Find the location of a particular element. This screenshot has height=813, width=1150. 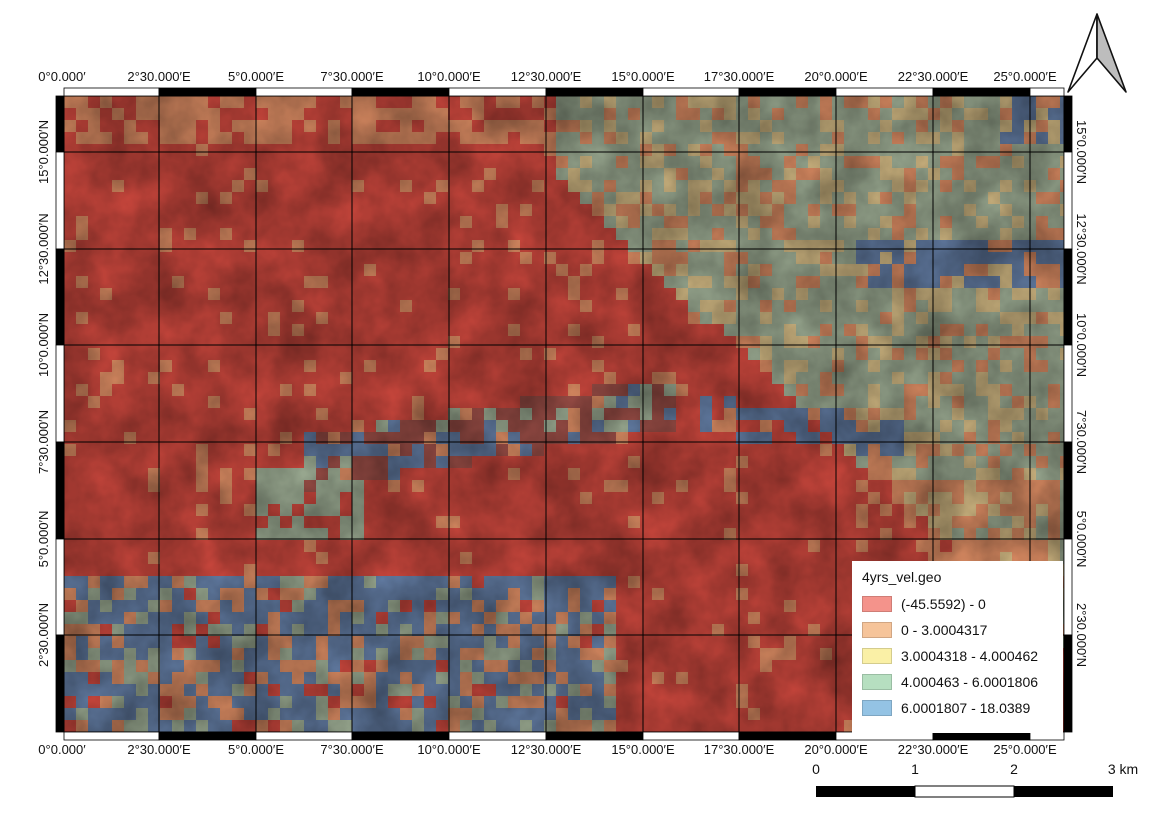

top-lon-label: 22°30.000′E is located at coordinates (933, 76).